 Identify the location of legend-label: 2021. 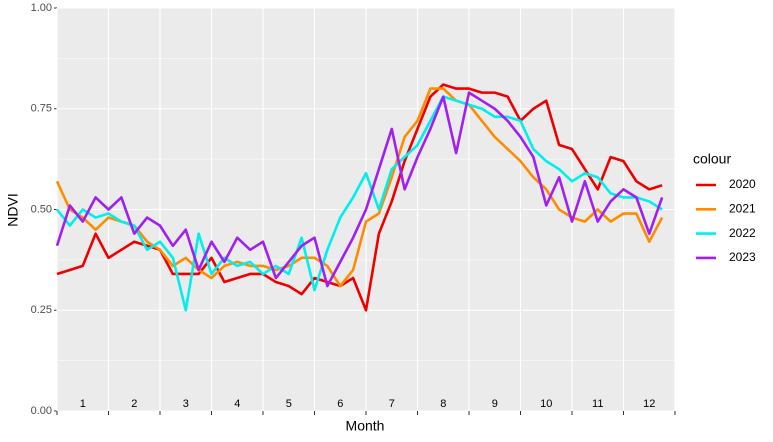
(742, 208).